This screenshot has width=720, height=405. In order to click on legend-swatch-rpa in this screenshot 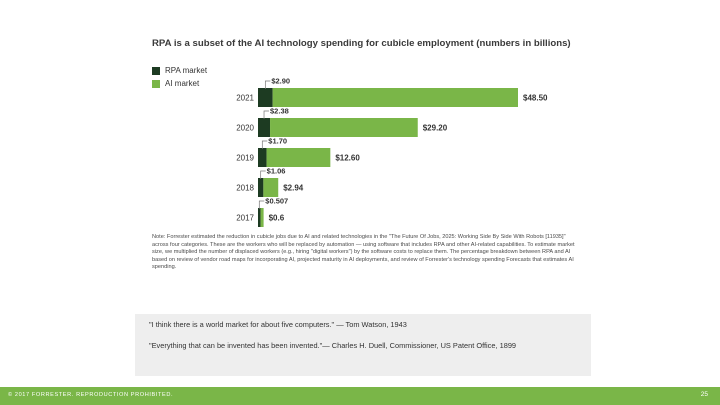, I will do `click(156, 70)`.